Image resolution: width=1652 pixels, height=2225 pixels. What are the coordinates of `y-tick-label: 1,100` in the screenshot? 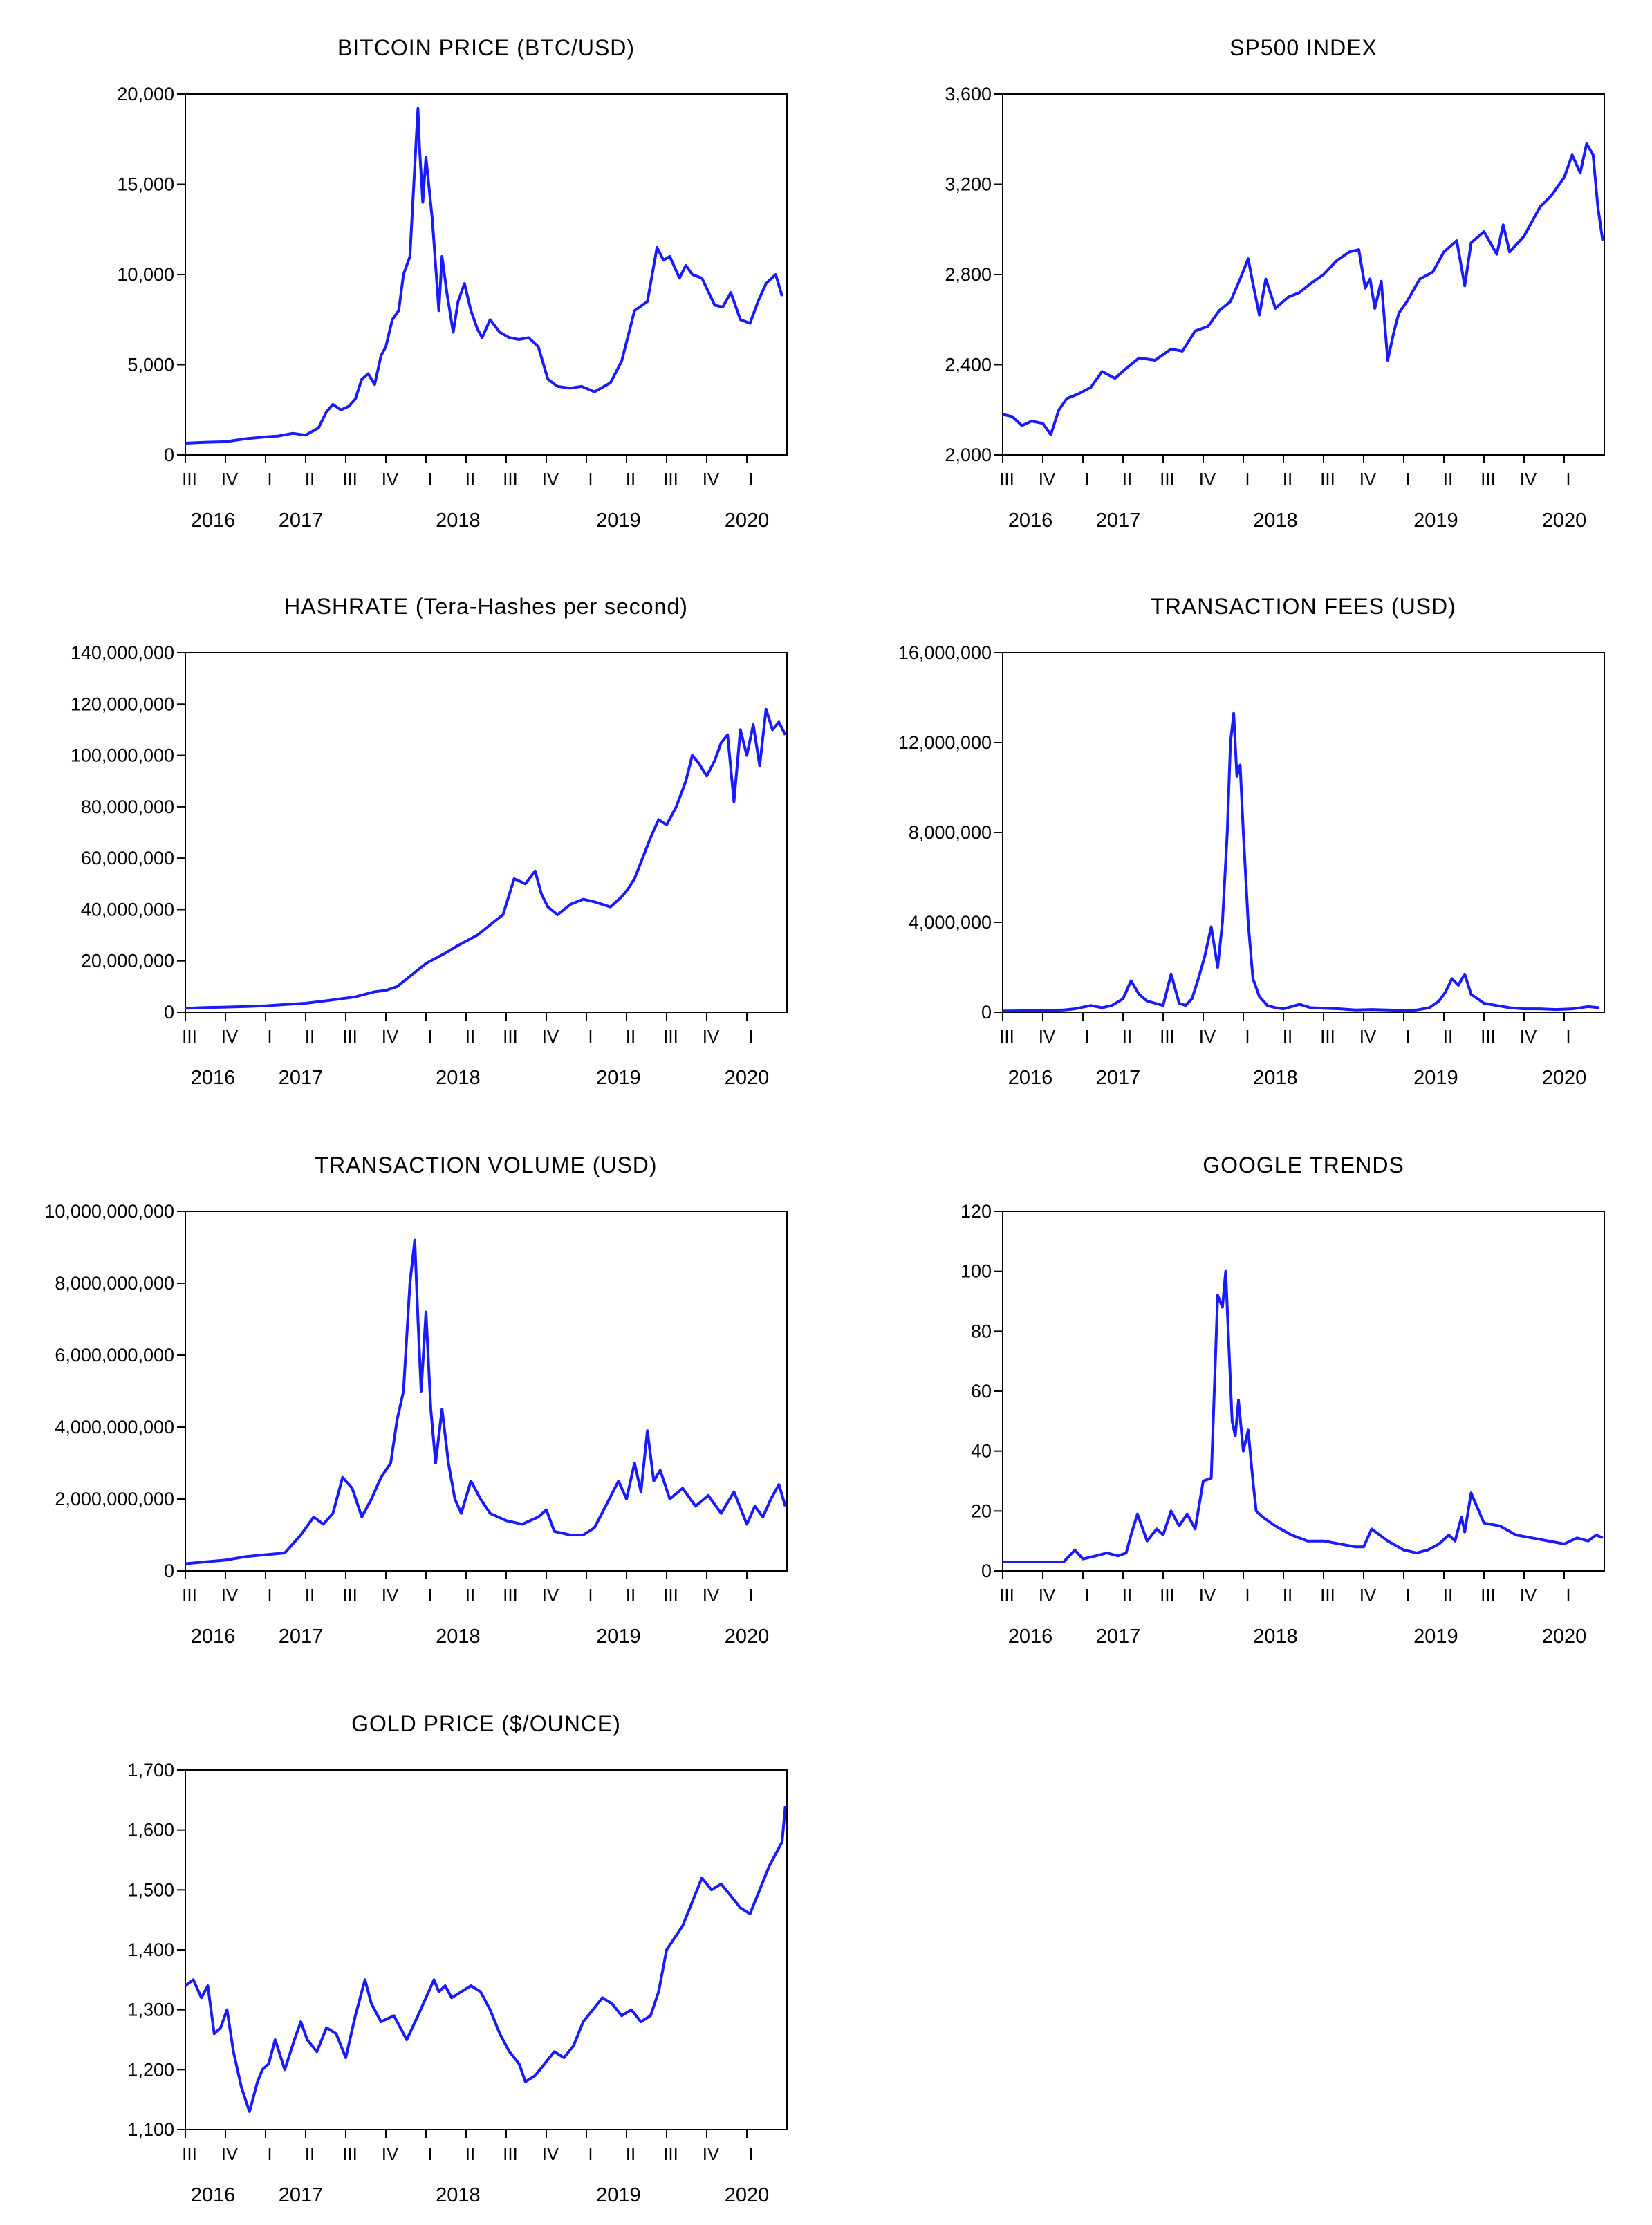 It's located at (150, 2129).